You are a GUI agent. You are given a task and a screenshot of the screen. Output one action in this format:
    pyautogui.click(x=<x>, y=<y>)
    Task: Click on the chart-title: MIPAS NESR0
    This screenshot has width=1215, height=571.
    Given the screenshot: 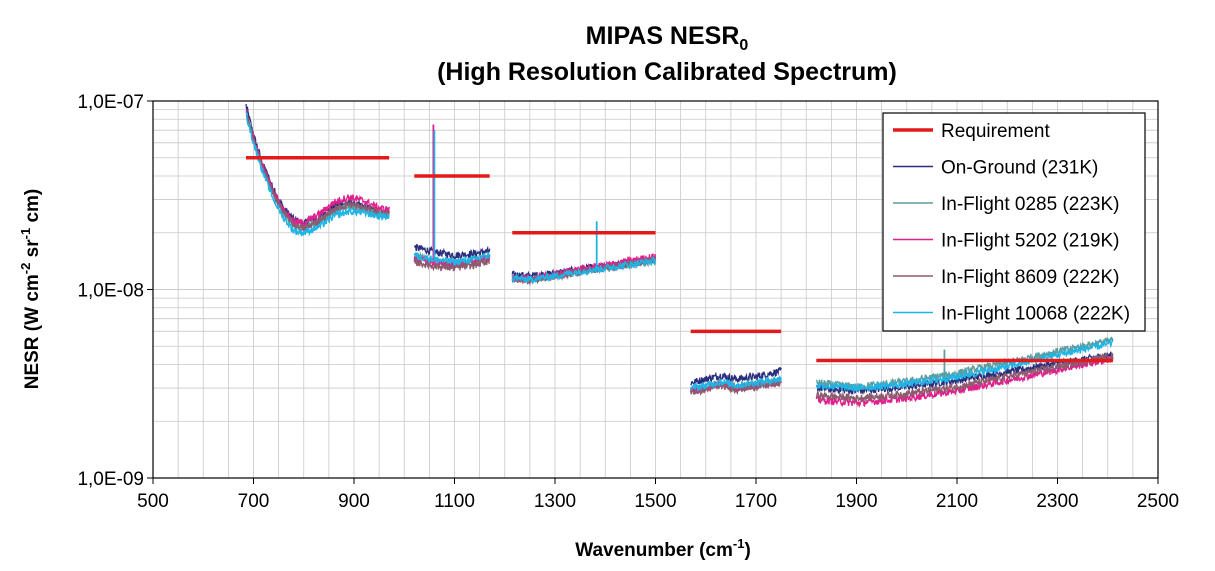 What is the action you would take?
    pyautogui.click(x=667, y=38)
    